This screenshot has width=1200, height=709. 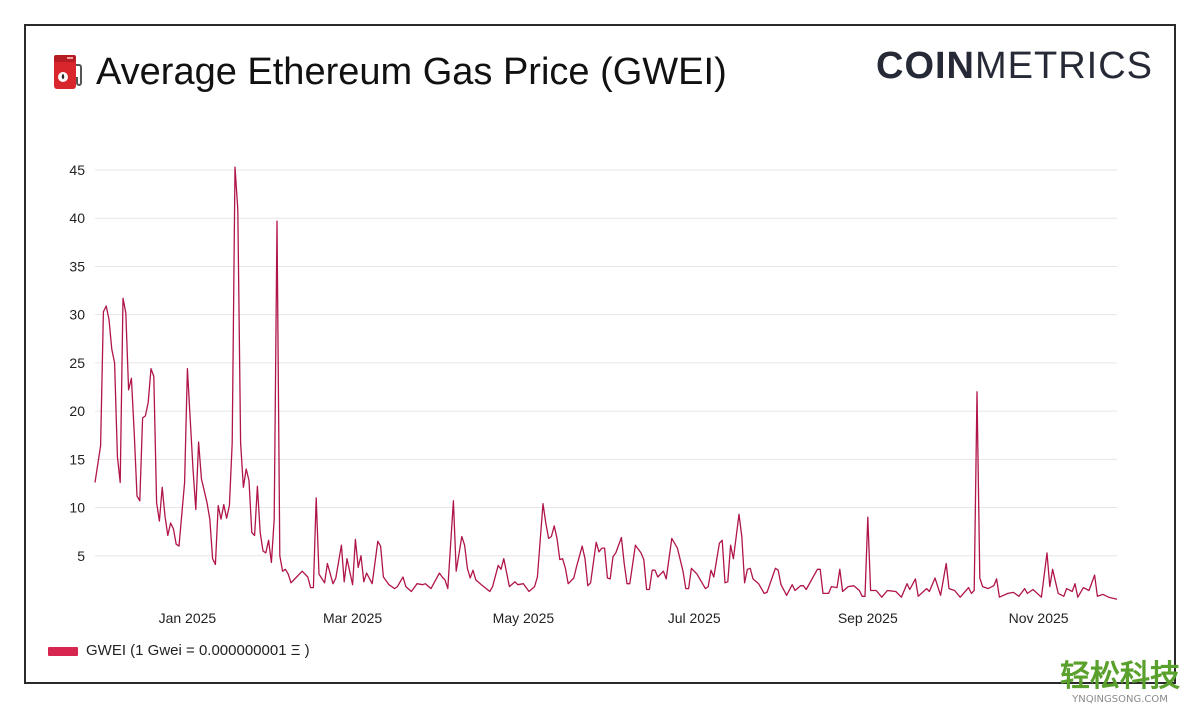 I want to click on y-tick-label: 15, so click(x=77, y=459).